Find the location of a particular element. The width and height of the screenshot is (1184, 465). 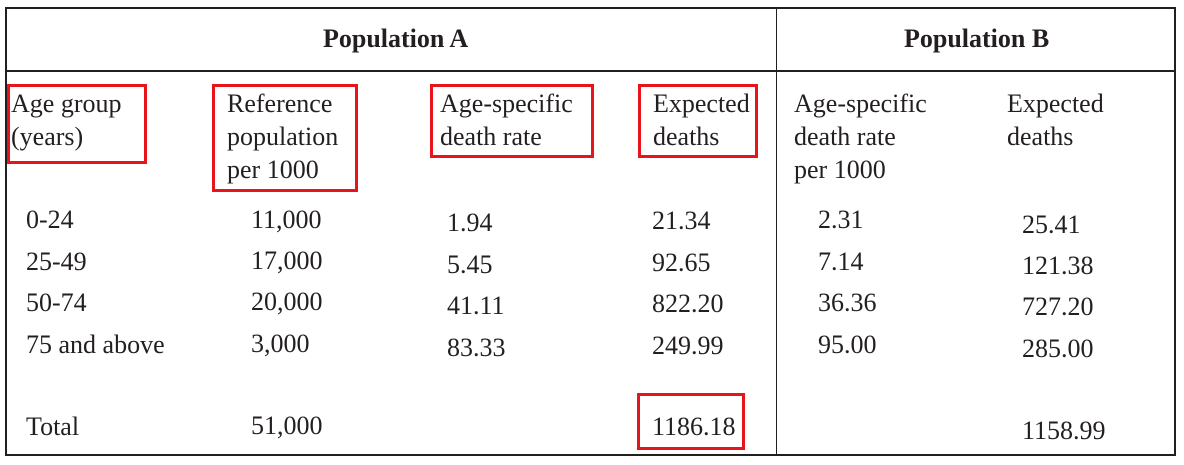

cell-deaths-b: 727.20 is located at coordinates (1058, 306).